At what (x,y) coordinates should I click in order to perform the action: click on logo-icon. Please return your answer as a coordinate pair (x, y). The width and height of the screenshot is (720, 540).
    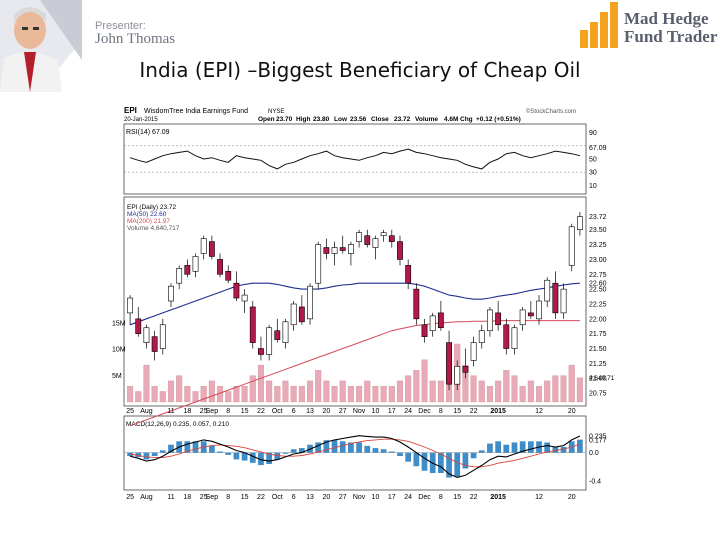
    Looking at the image, I should click on (599, 25).